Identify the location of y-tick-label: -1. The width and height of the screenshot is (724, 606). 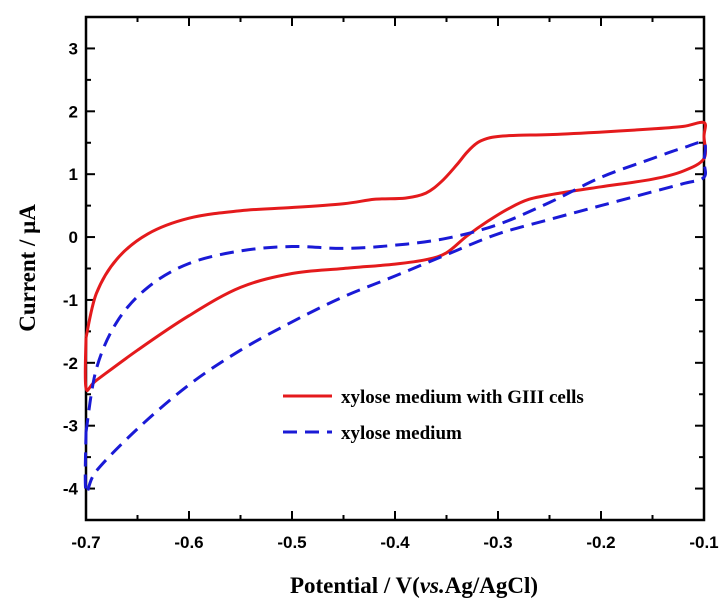
(70, 300).